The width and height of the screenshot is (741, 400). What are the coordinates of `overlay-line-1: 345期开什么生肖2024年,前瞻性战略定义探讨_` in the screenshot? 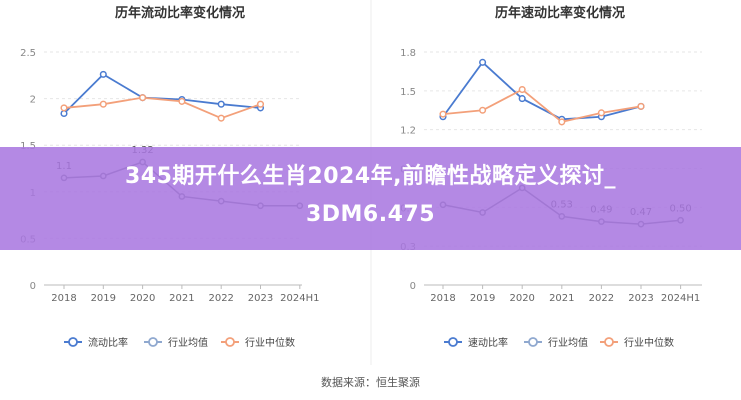 It's located at (370, 176).